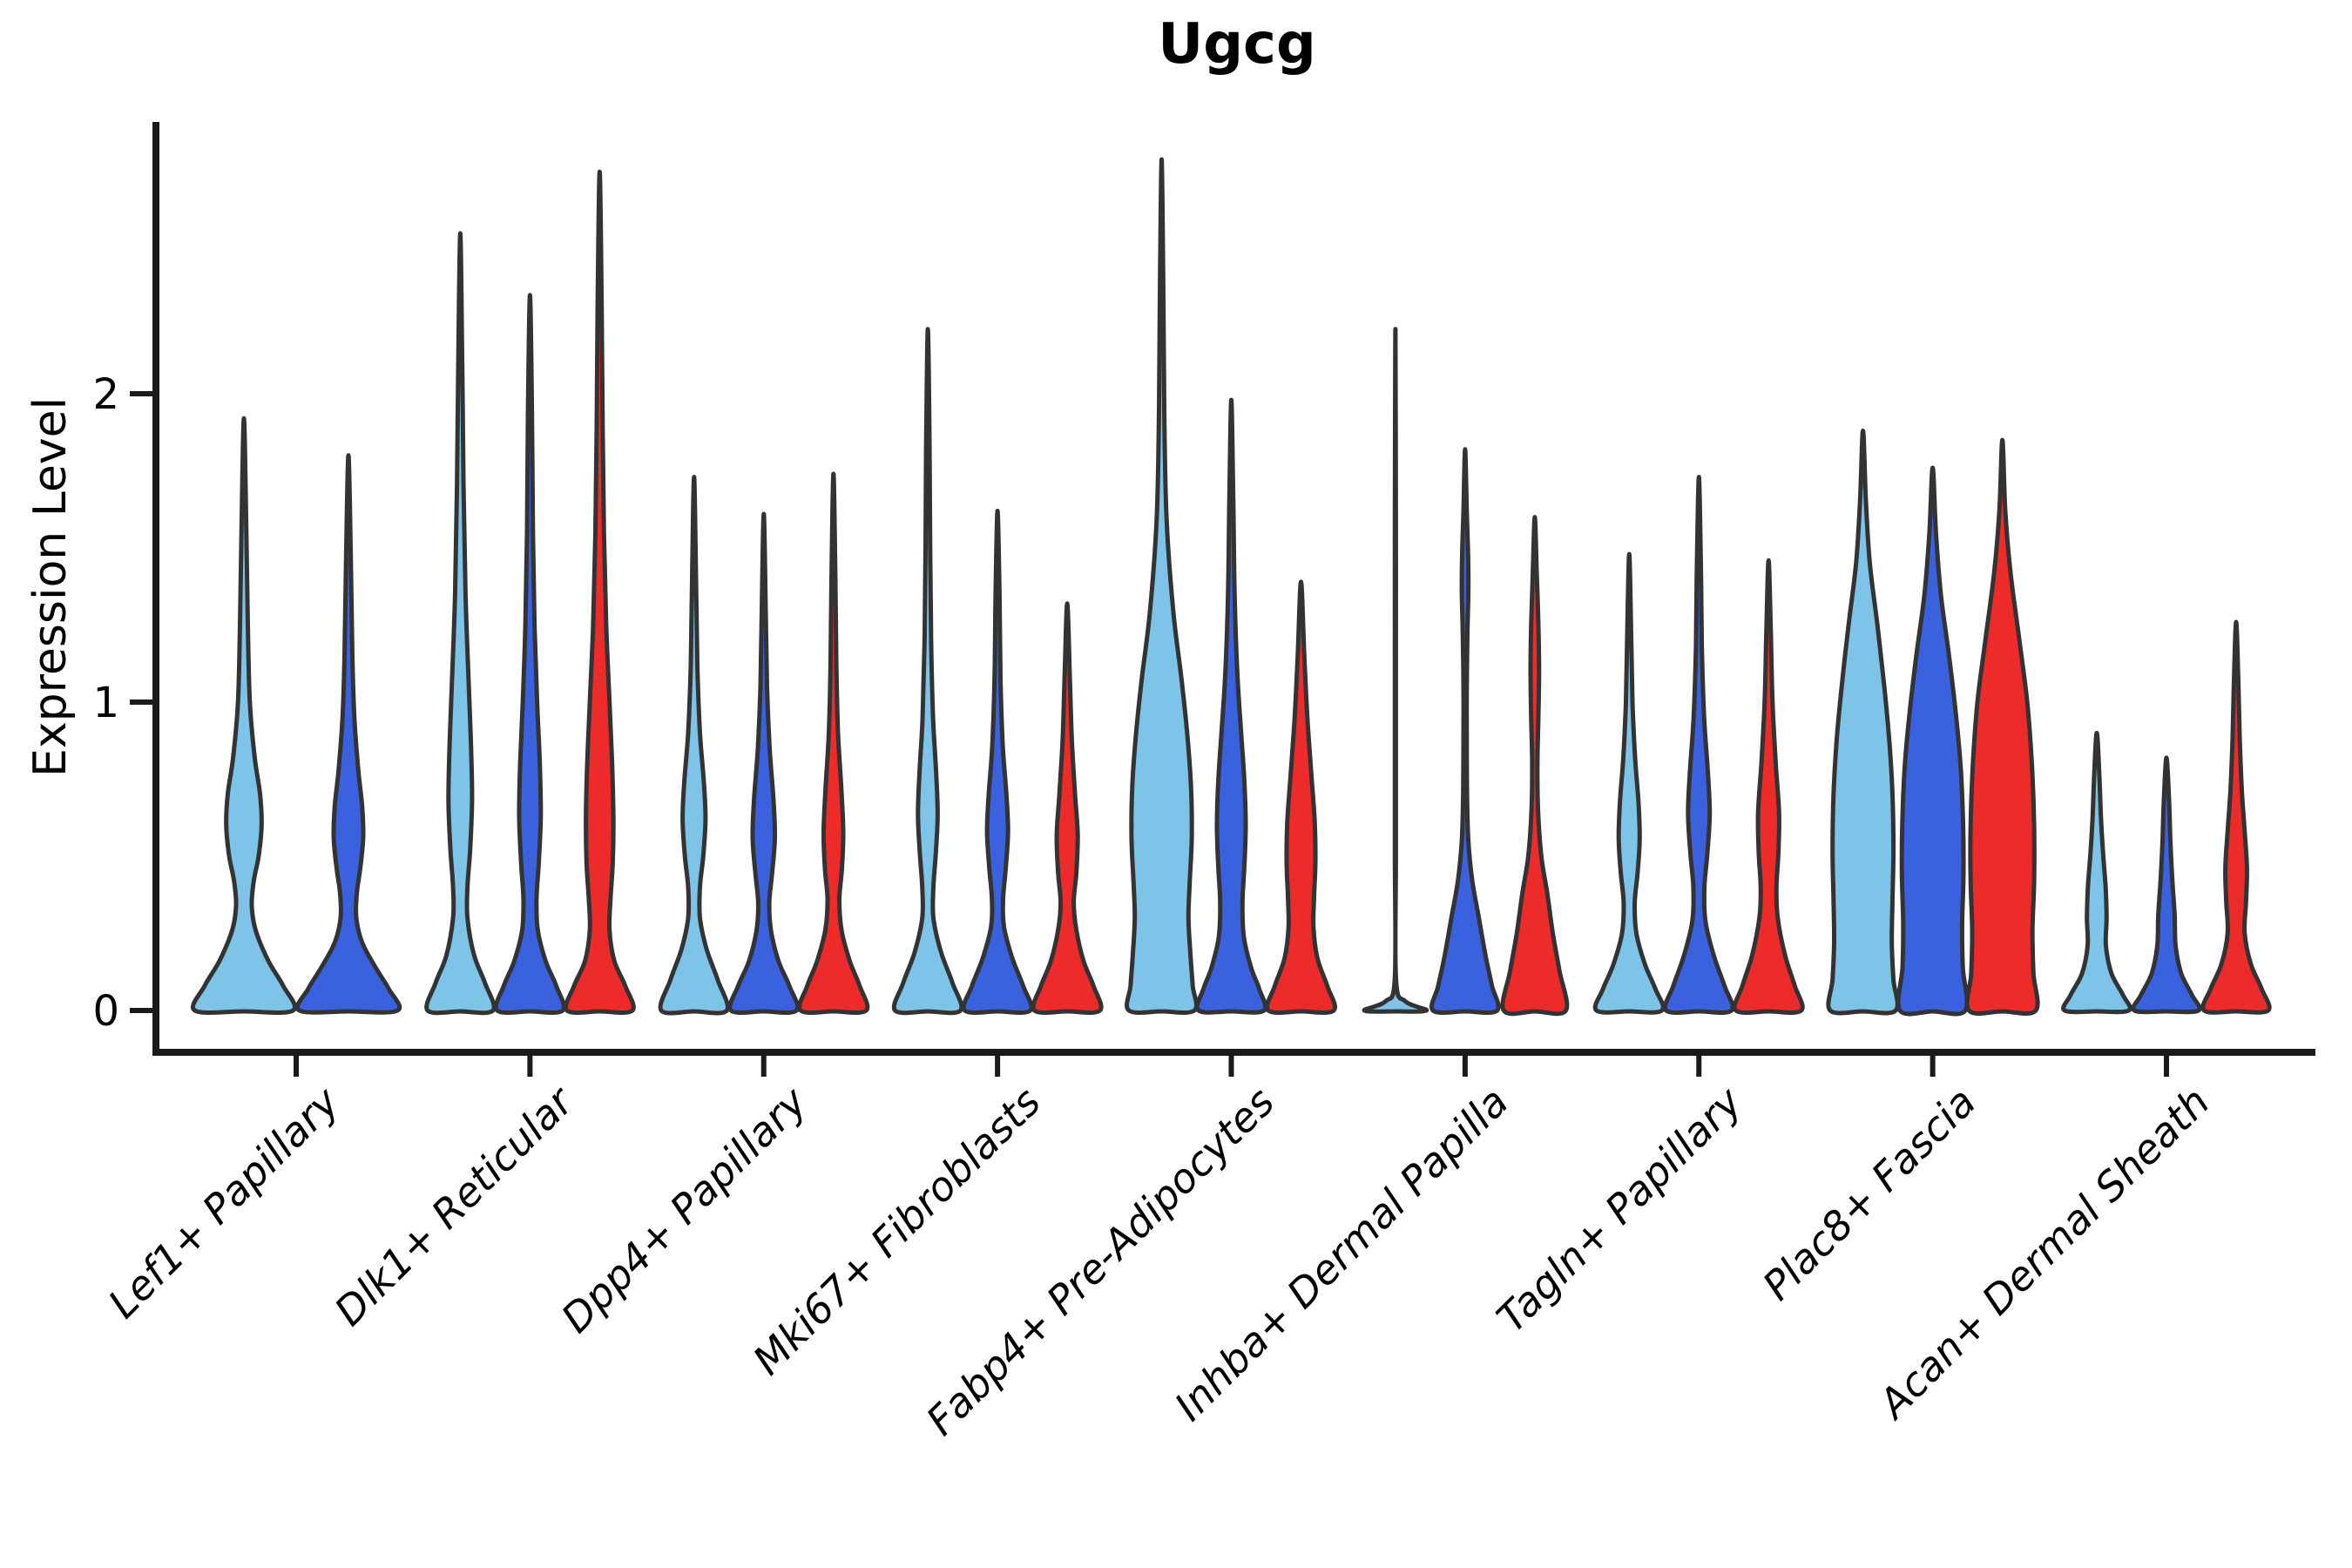  I want to click on violin-dlk1-reticular-royal-blue, so click(529, 654).